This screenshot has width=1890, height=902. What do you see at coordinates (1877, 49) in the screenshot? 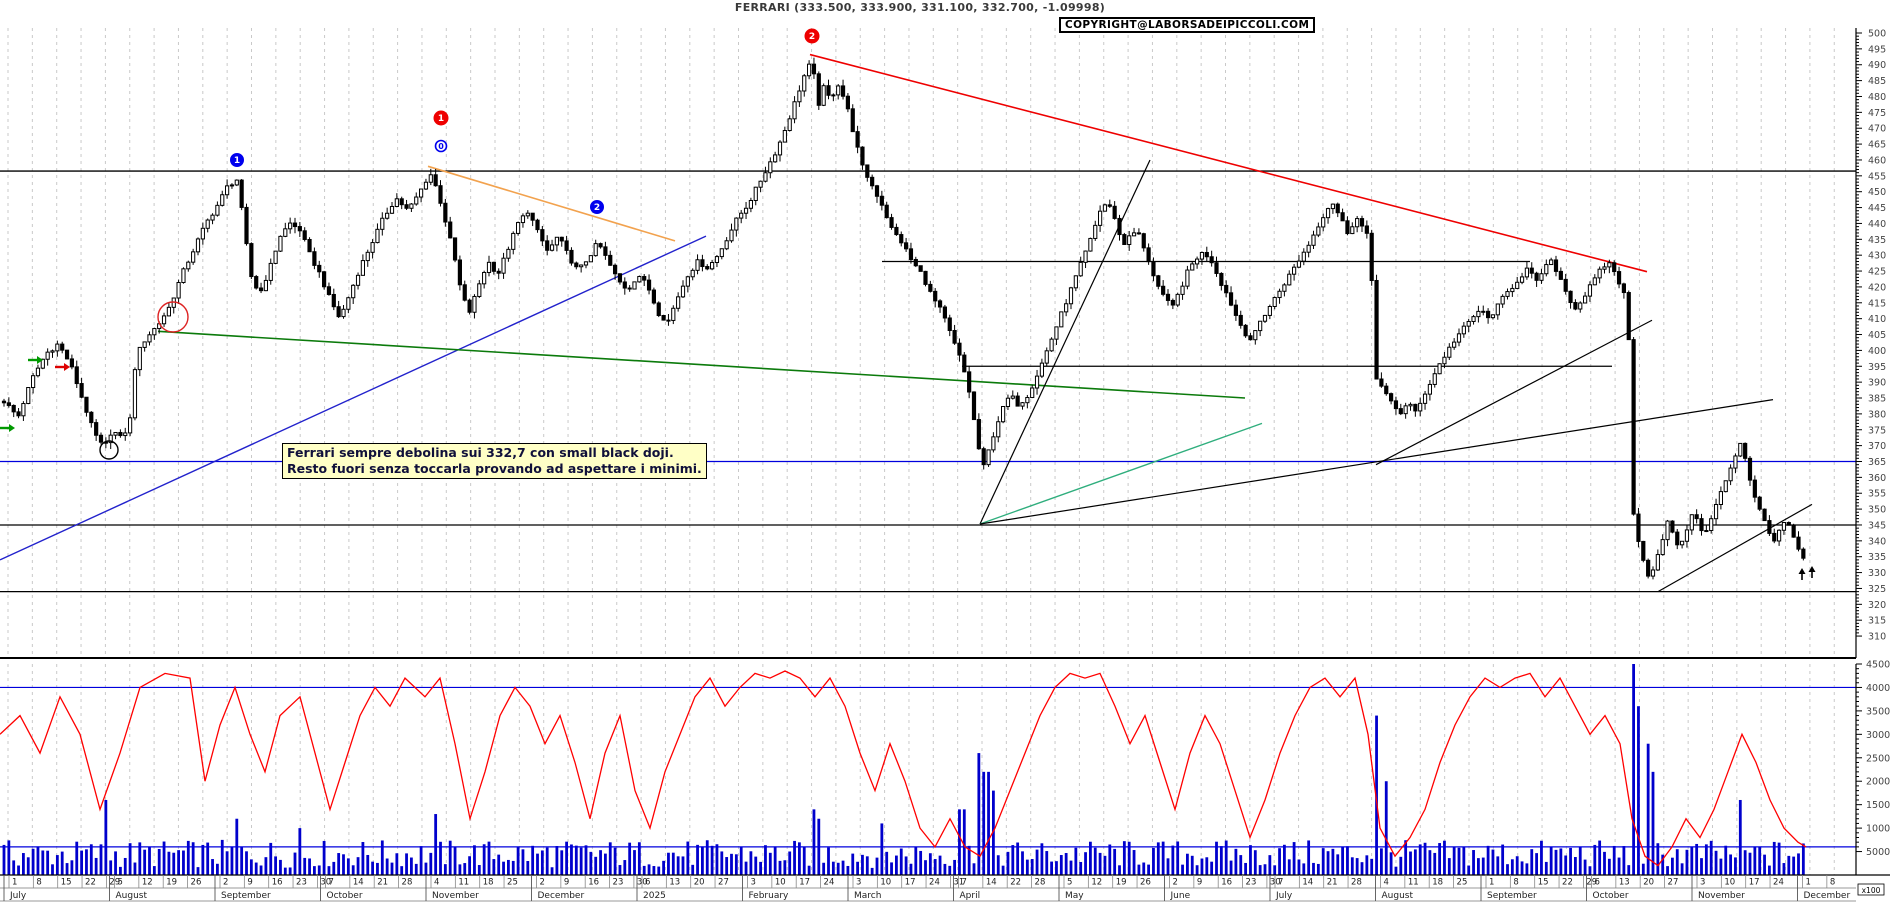
I see `svg-text: 495` at bounding box center [1877, 49].